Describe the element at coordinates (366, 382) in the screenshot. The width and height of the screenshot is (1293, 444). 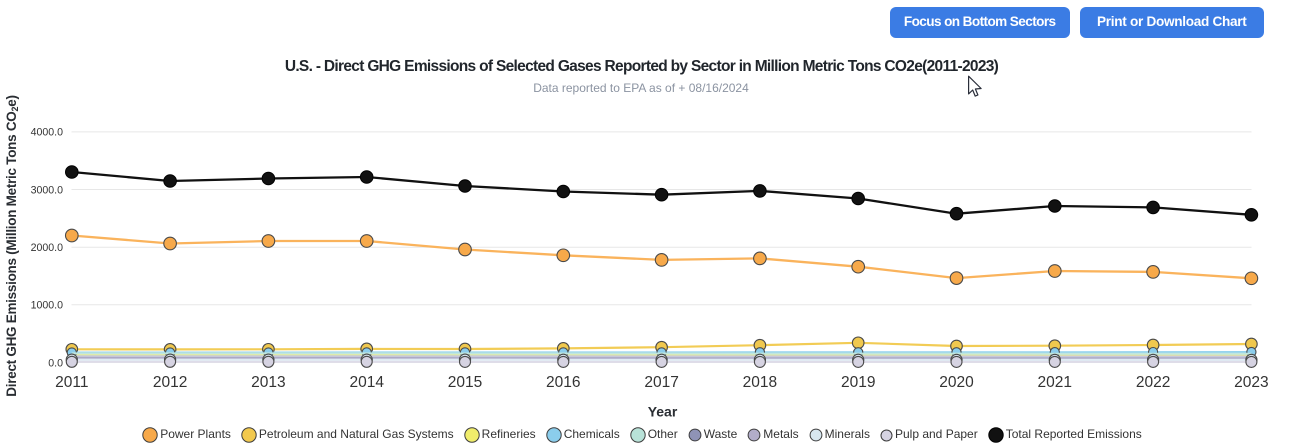
I see `svg-text: 2014` at that location.